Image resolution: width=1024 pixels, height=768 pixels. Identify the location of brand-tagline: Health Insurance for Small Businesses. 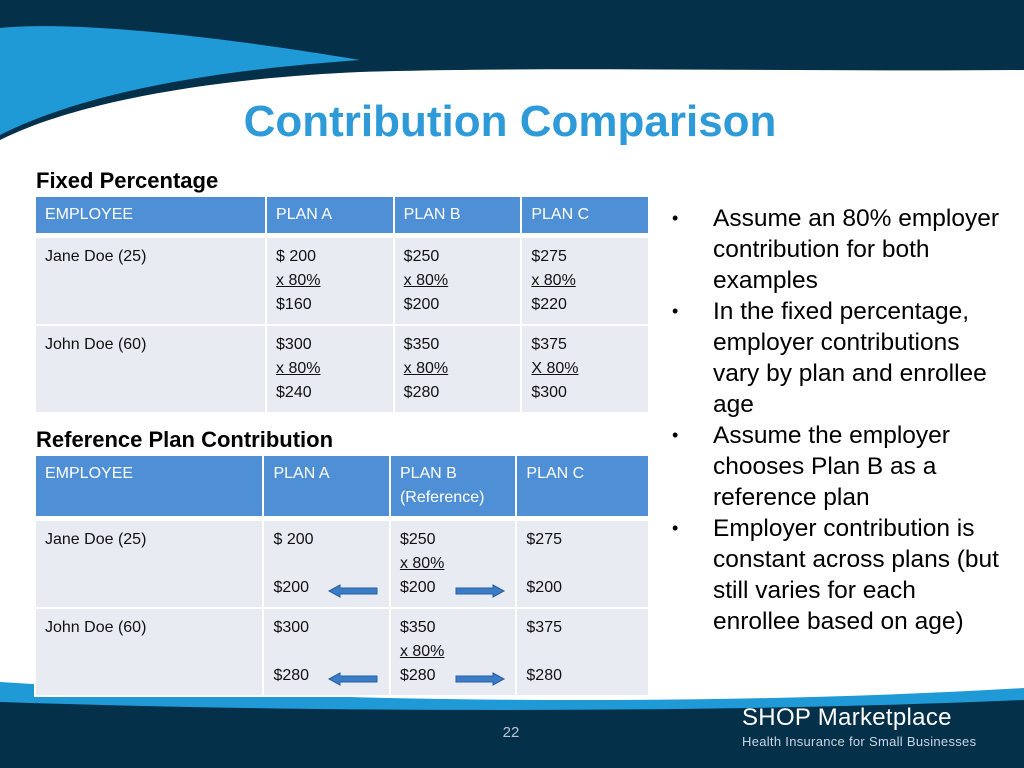
(859, 741).